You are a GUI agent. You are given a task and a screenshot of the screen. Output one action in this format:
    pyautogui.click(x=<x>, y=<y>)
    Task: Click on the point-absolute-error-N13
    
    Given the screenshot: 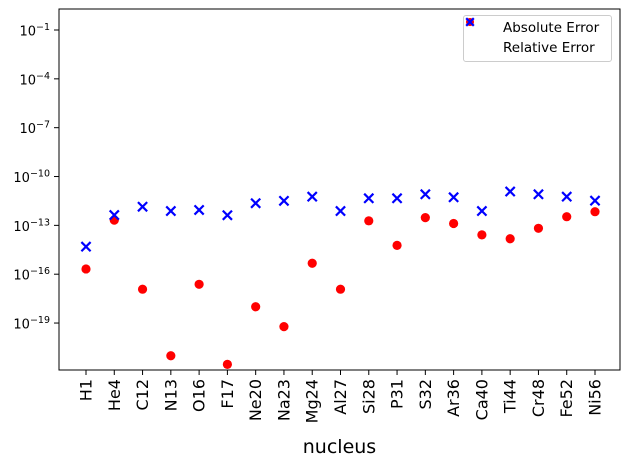 What is the action you would take?
    pyautogui.click(x=171, y=356)
    